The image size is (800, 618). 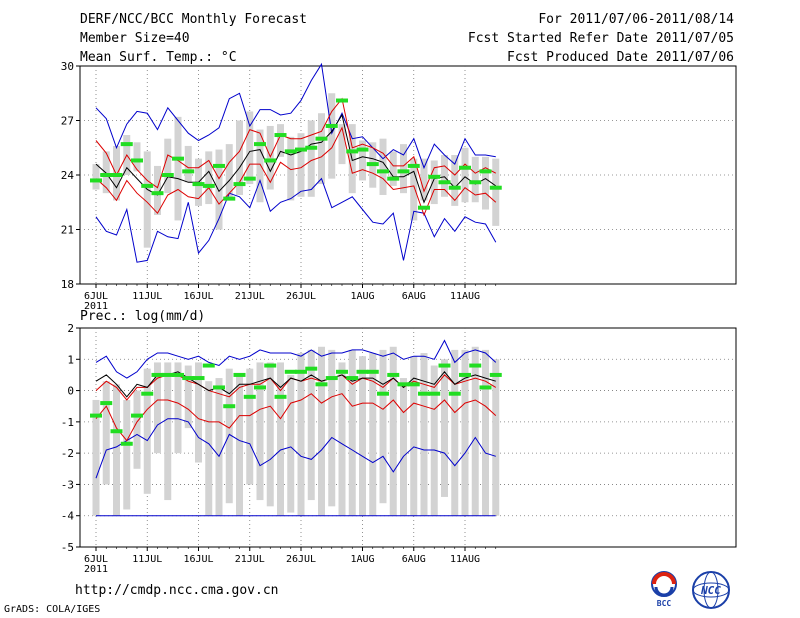 What do you see at coordinates (296, 417) in the screenshot?
I see `prec-inner-low-line` at bounding box center [296, 417].